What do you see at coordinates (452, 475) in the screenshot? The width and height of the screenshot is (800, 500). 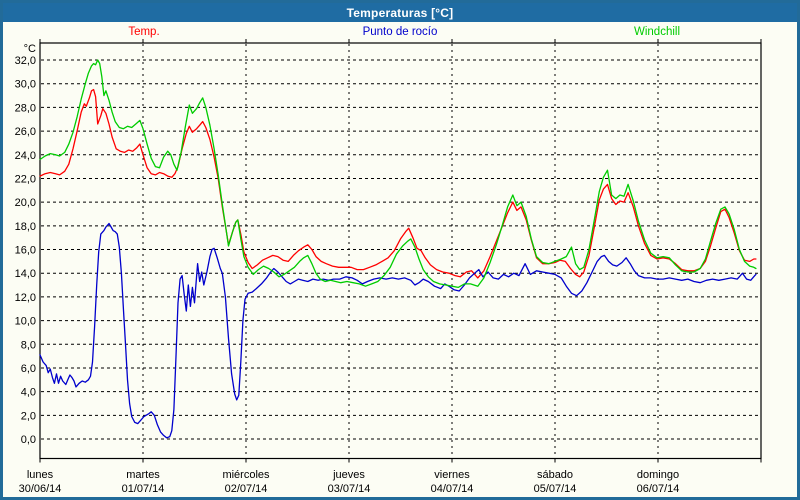 I see `x-day-name-label: viernes` at bounding box center [452, 475].